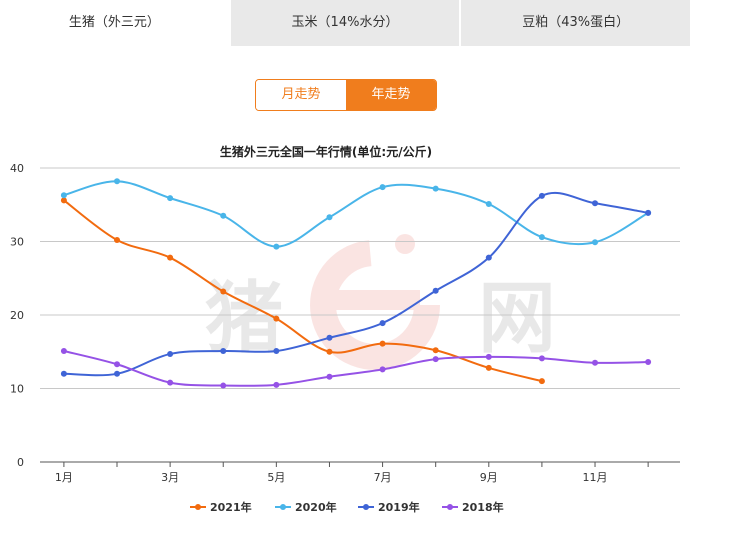 The image size is (750, 547). What do you see at coordinates (326, 151) in the screenshot?
I see `chart-title: 生猪外三元全国一年行情(单位:元/公斤)` at bounding box center [326, 151].